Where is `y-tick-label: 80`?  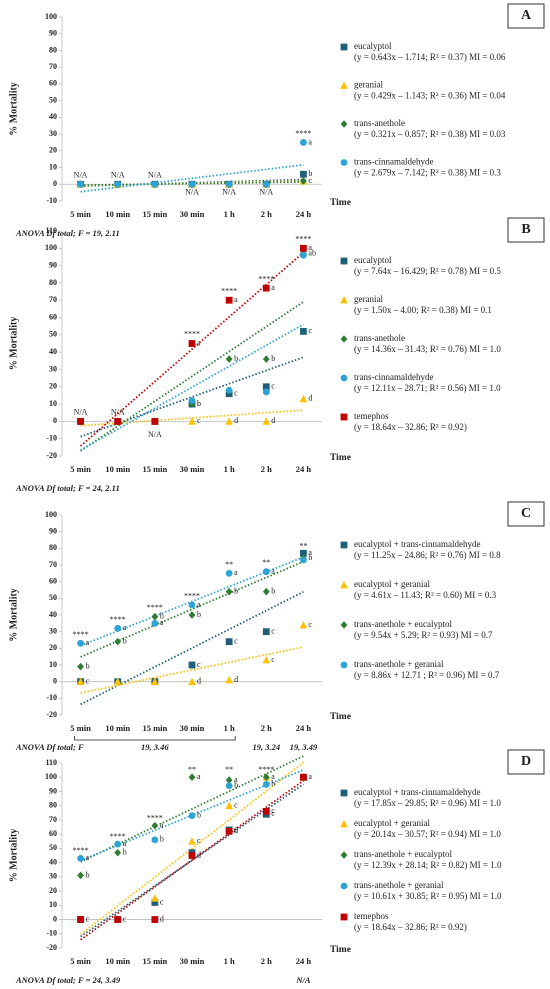 y-tick-label: 80 is located at coordinates (53, 805).